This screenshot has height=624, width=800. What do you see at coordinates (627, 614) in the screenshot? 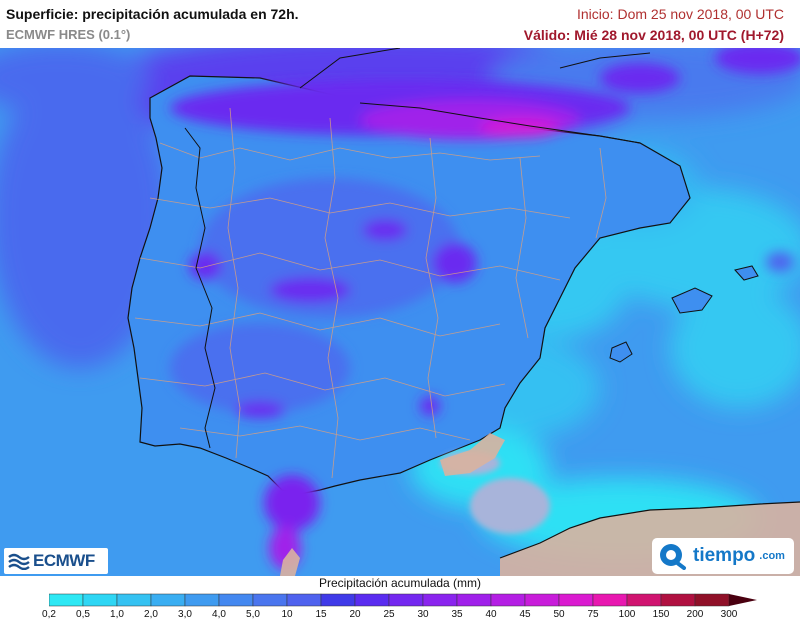
I see `legend-label: 100` at bounding box center [627, 614].